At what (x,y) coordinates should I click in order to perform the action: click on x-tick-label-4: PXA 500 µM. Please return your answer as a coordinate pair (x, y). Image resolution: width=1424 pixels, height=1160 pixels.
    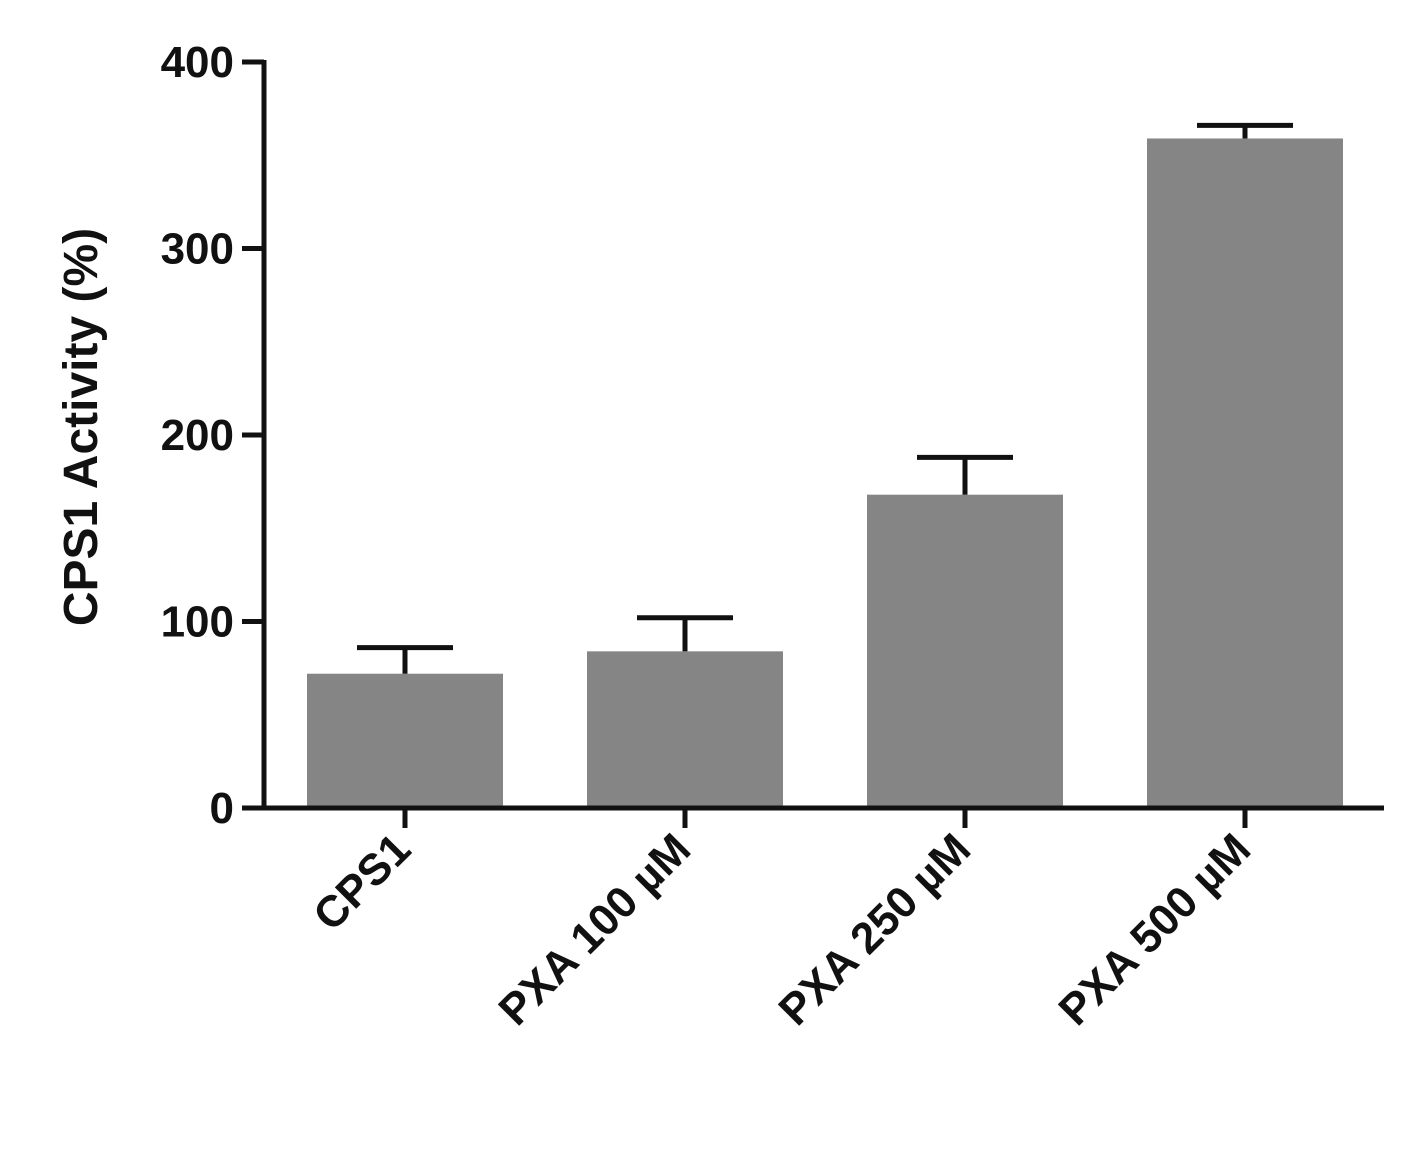
    Looking at the image, I should click on (1155, 929).